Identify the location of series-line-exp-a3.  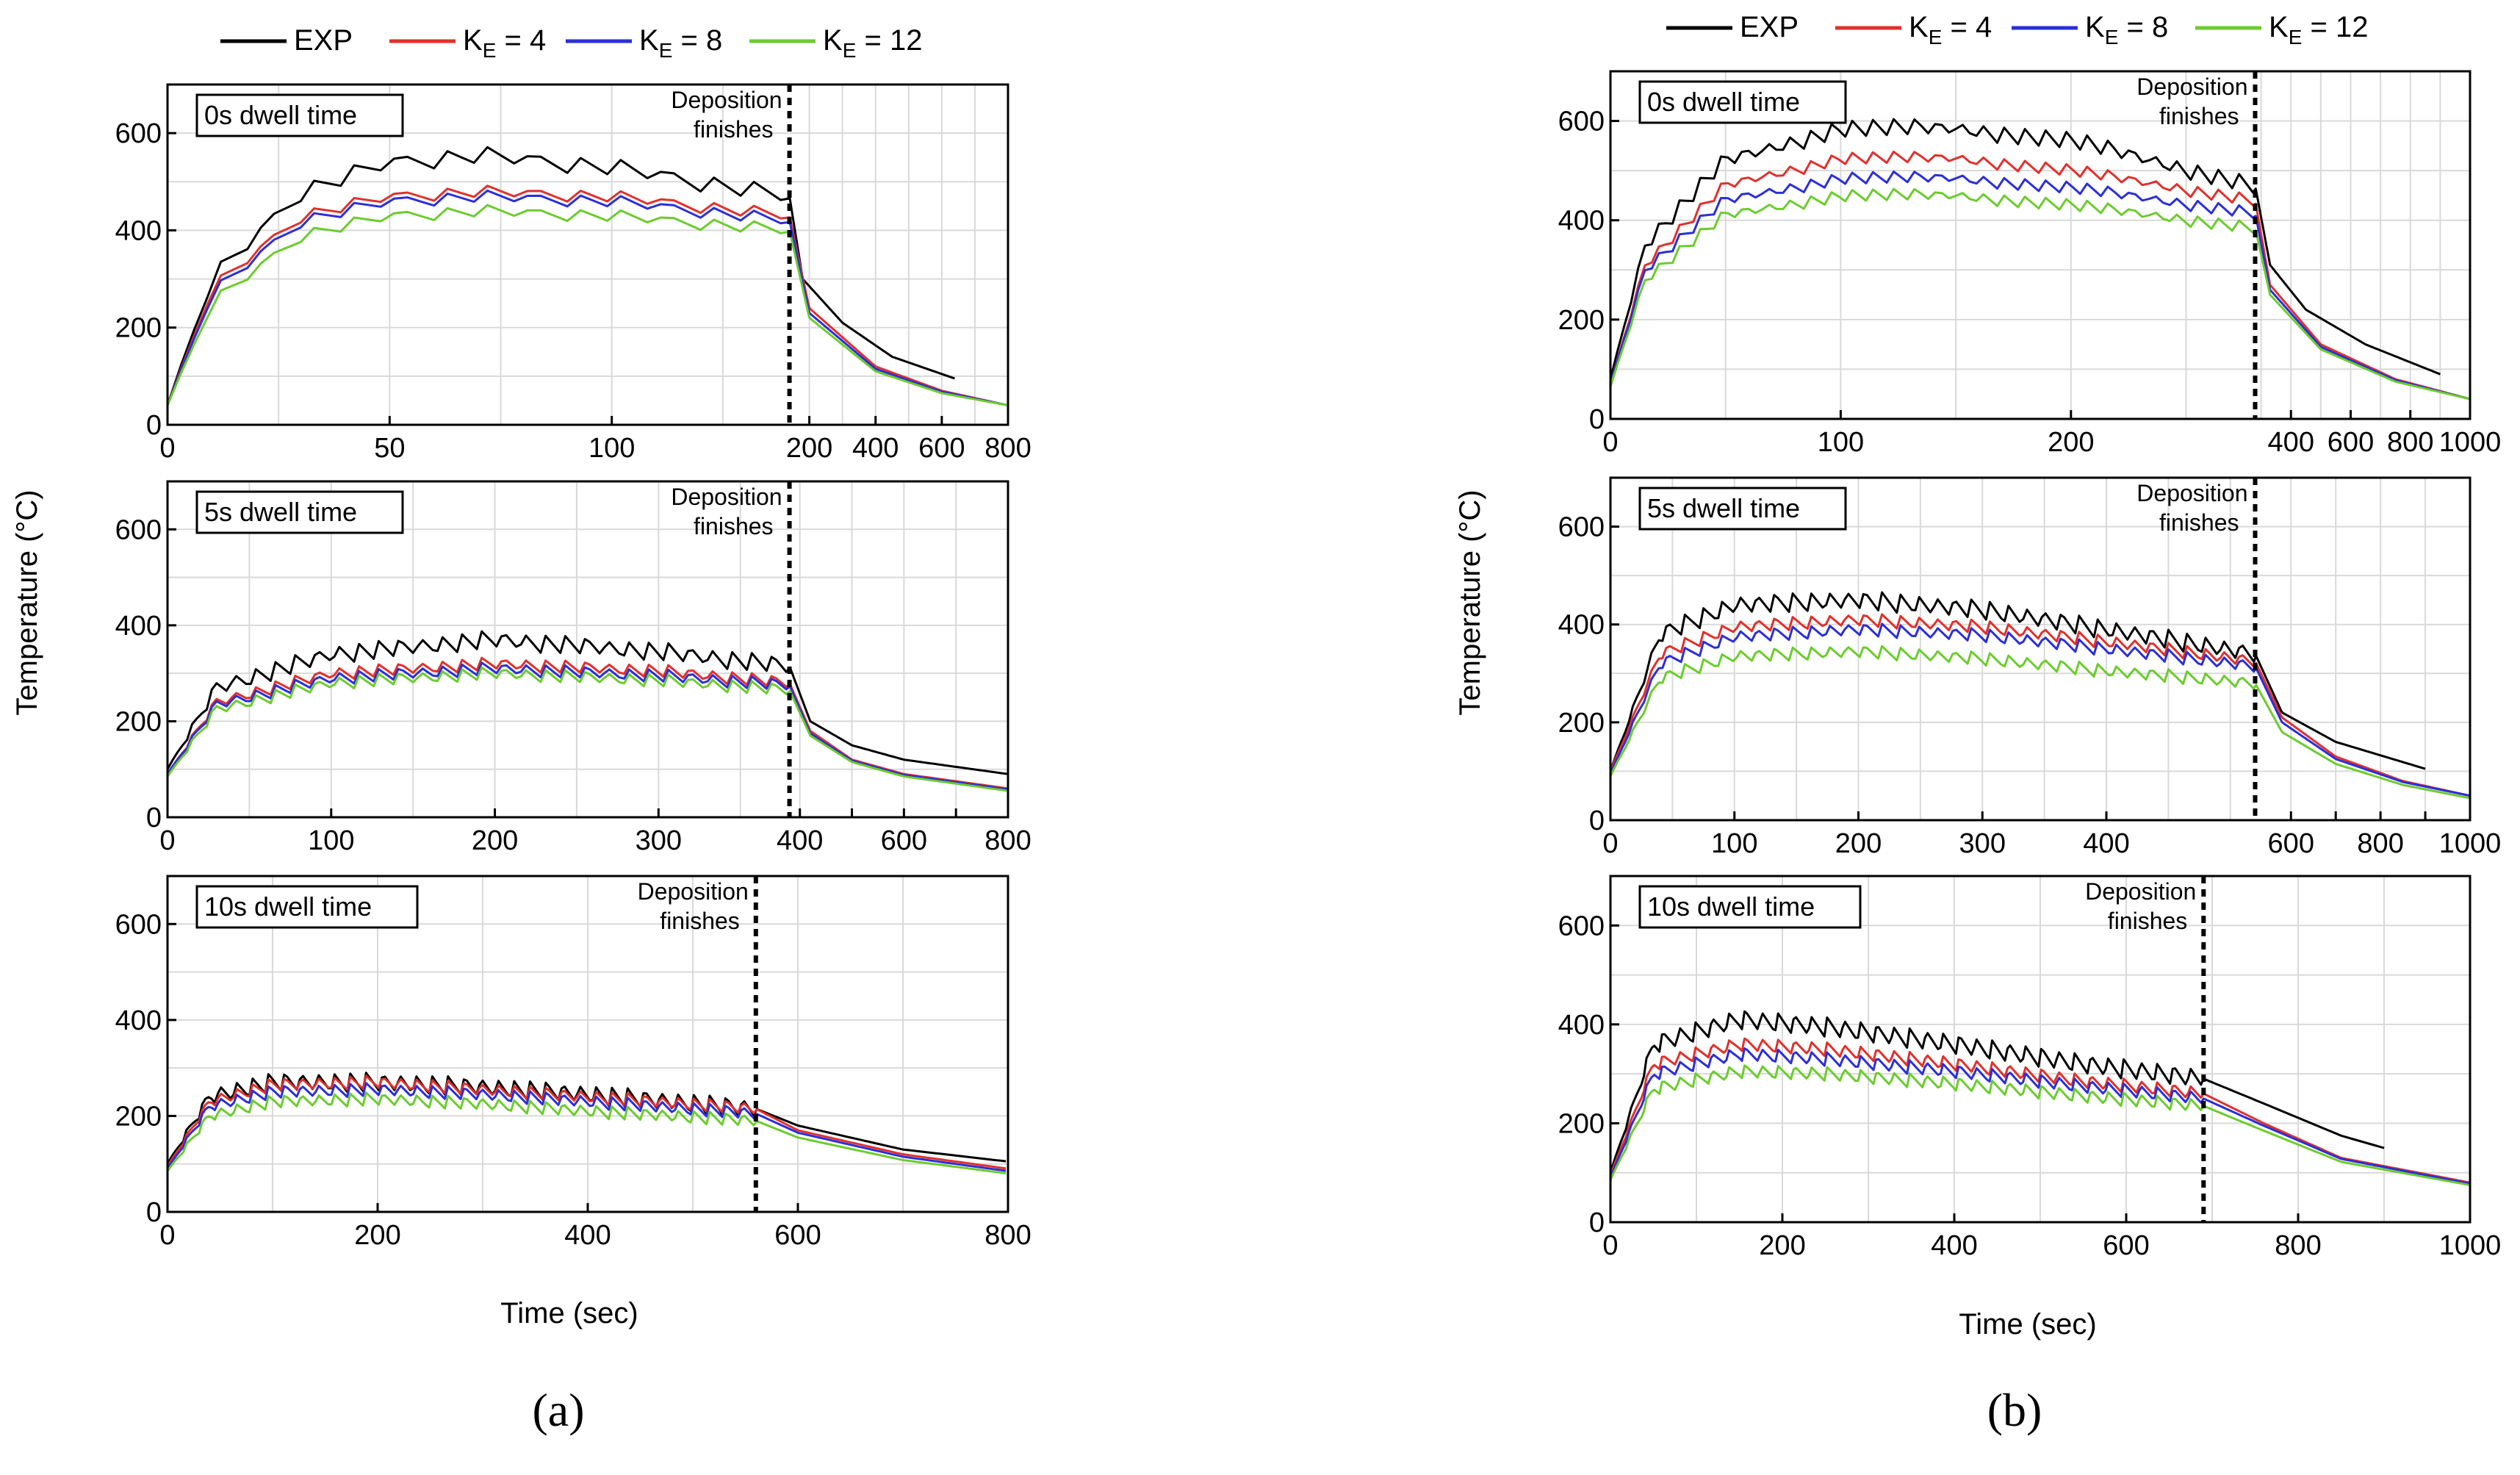
(587, 1119).